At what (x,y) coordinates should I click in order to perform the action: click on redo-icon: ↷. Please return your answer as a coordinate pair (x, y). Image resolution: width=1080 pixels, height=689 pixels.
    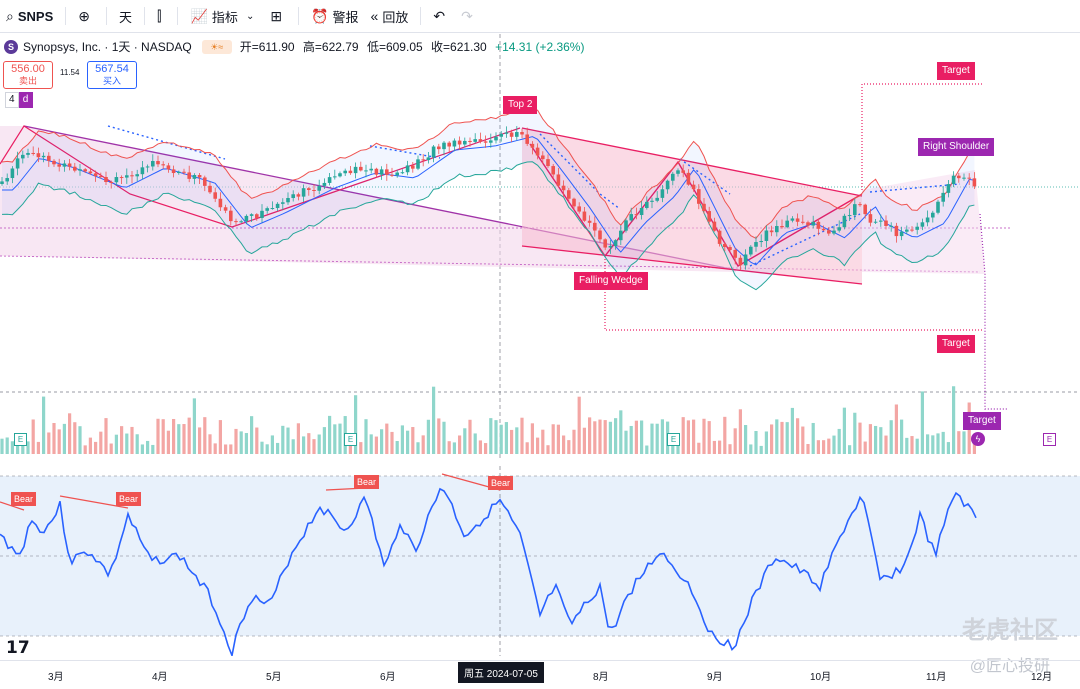
    Looking at the image, I should click on (467, 15).